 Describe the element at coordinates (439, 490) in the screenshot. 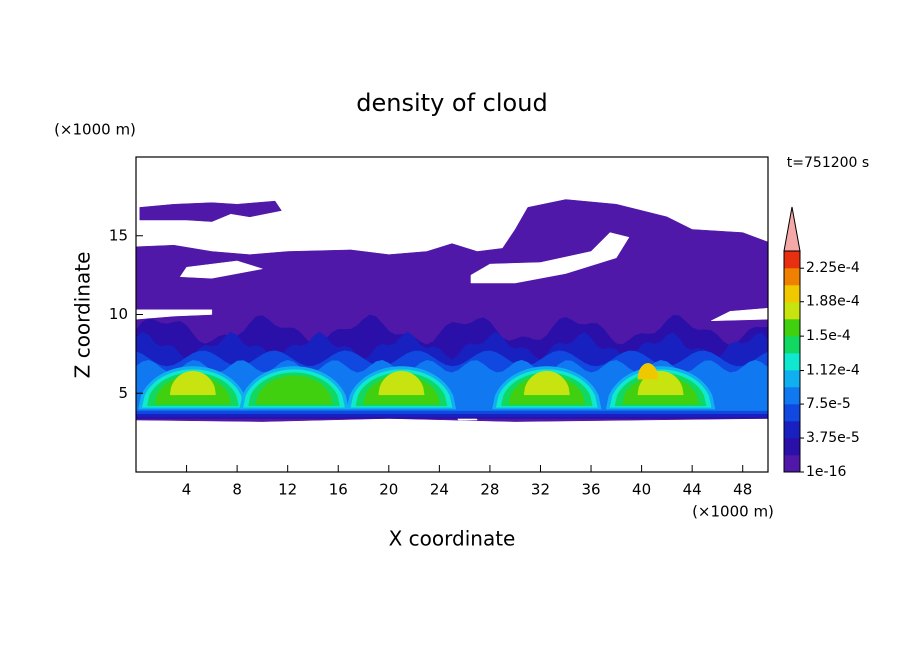

I see `x-tick-label: 24` at that location.